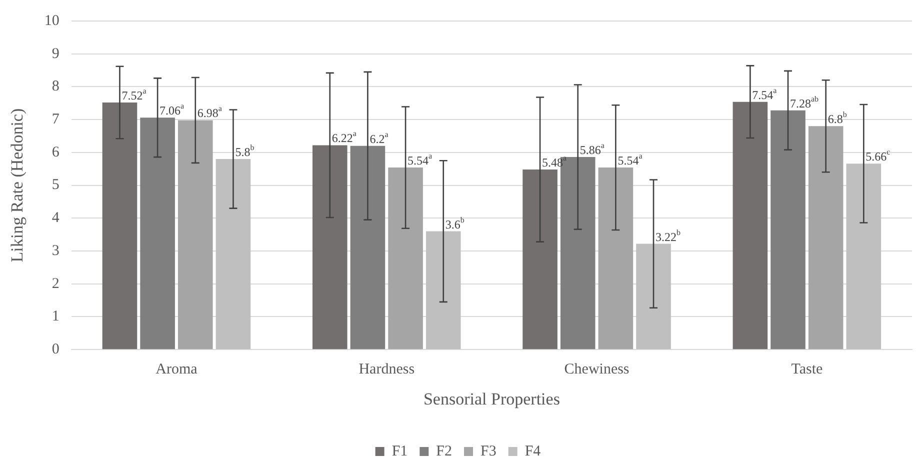 The height and width of the screenshot is (469, 922). What do you see at coordinates (56, 218) in the screenshot?
I see `y-tick-label: 4` at bounding box center [56, 218].